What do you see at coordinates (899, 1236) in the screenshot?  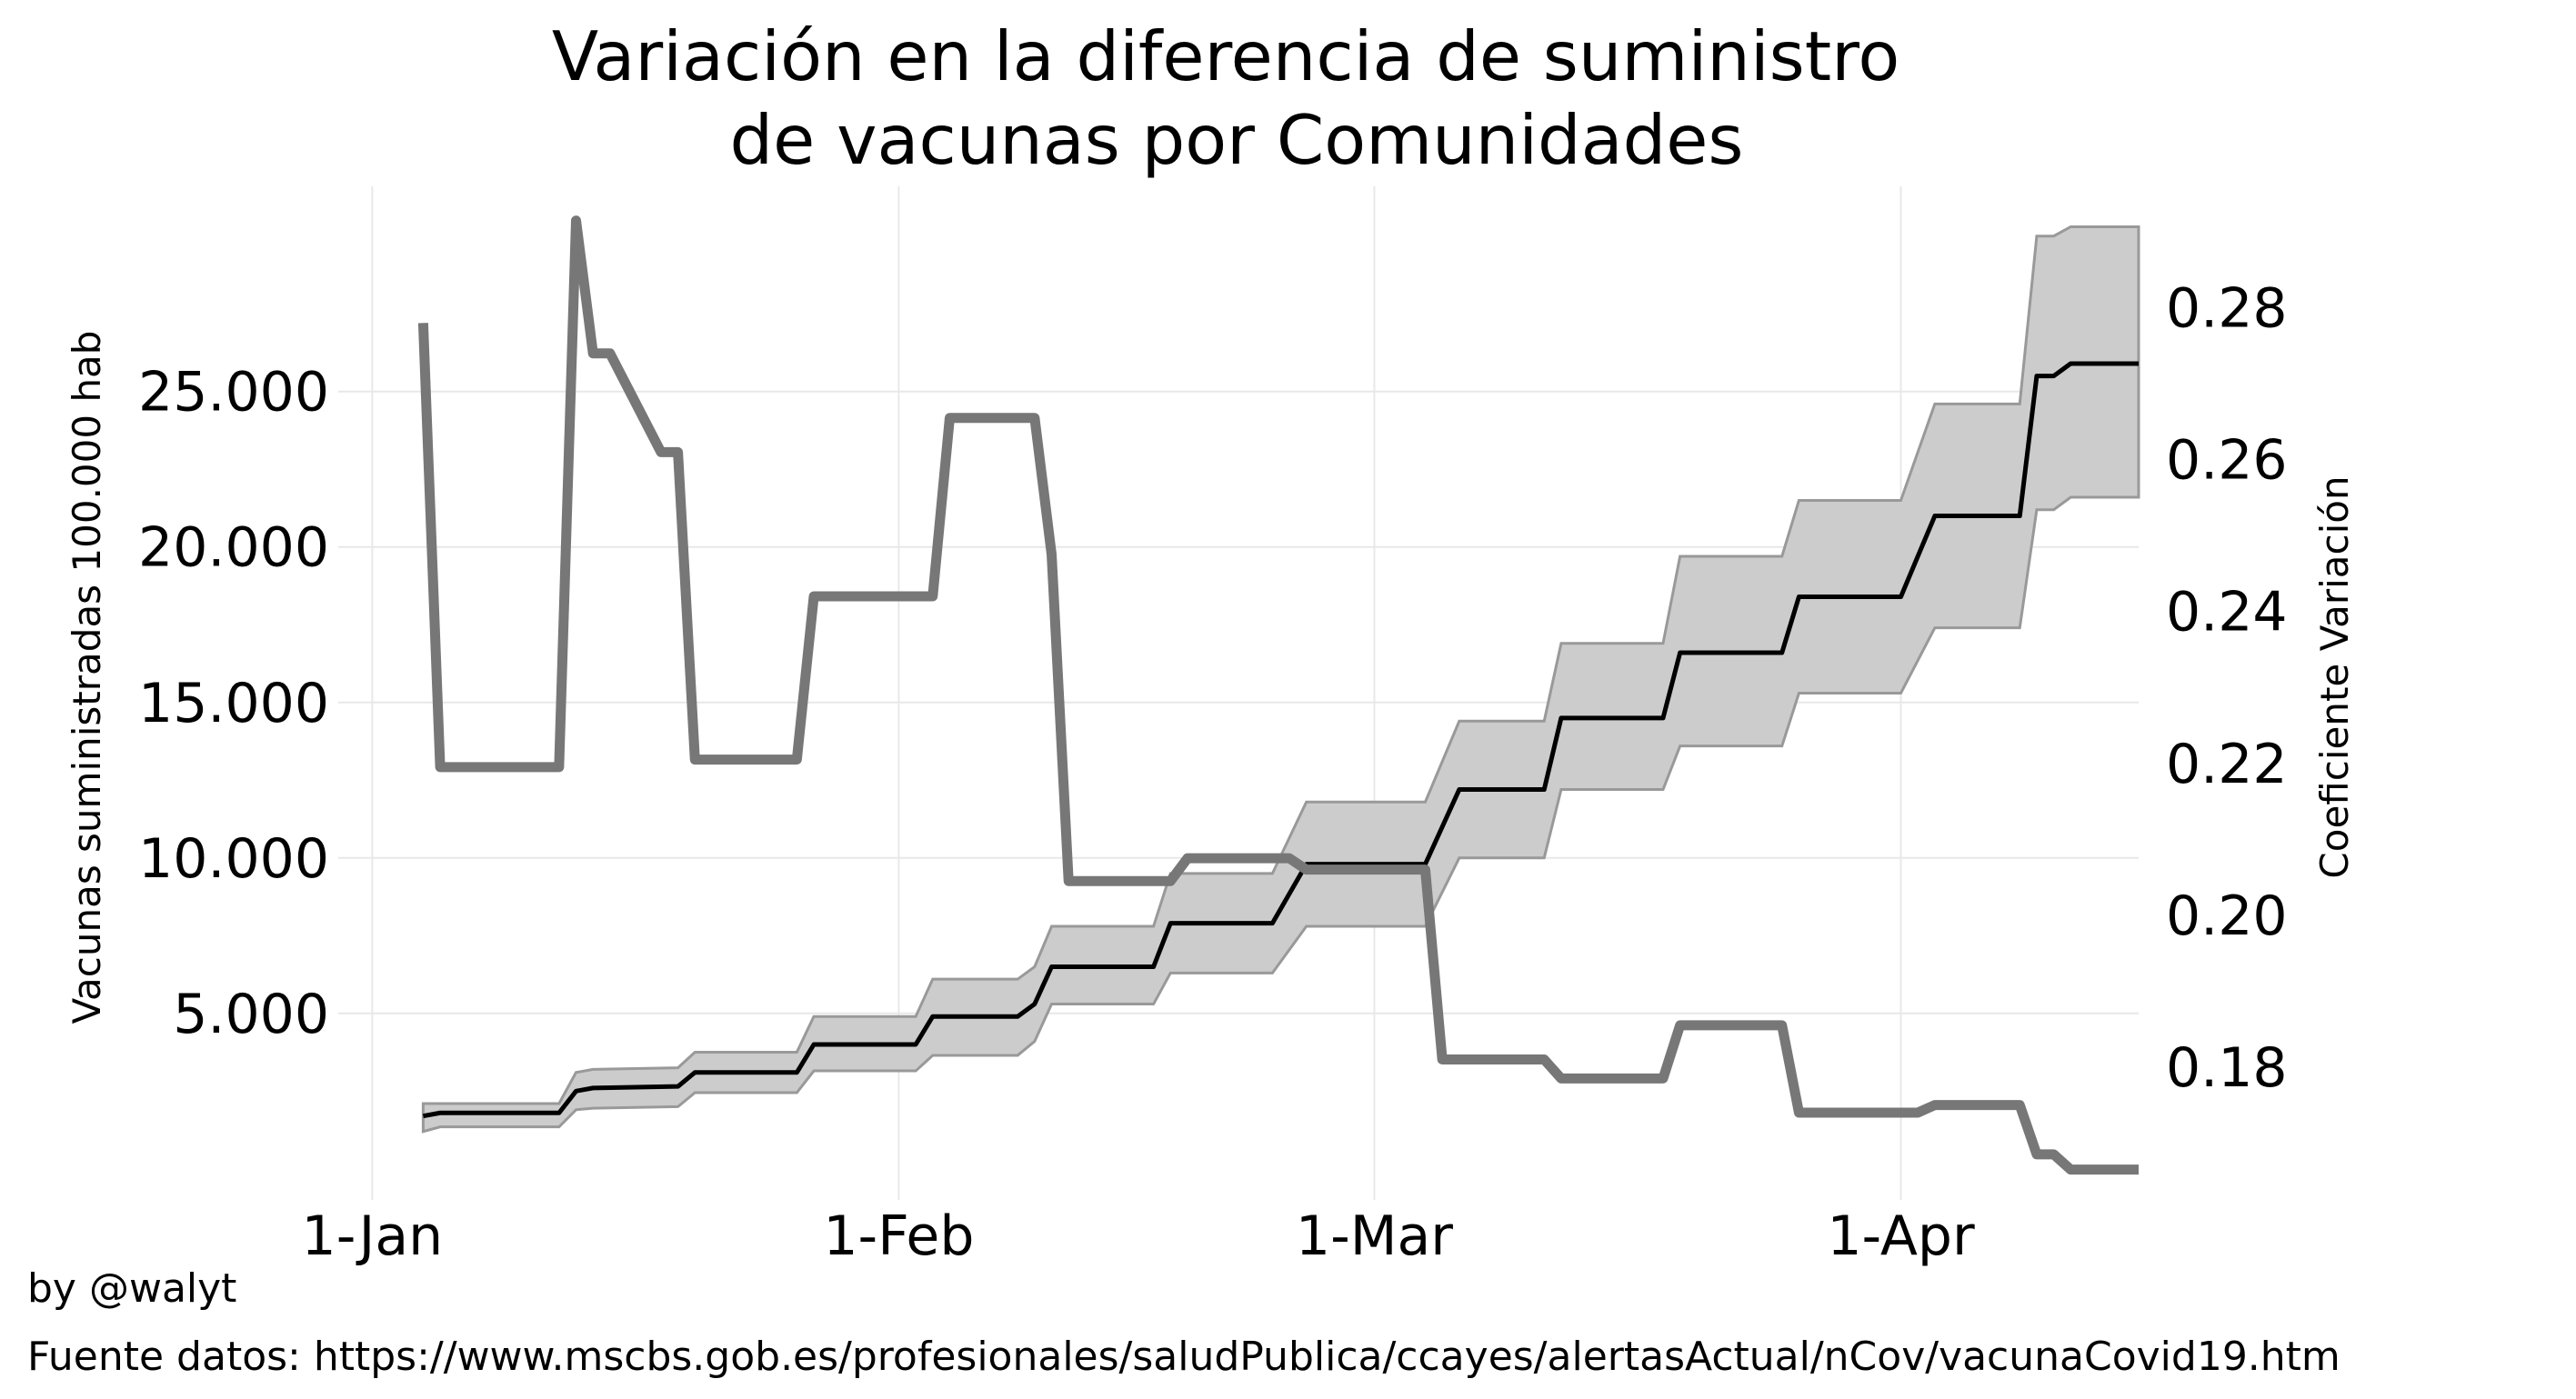 I see `x-tick-label: 1-Feb` at bounding box center [899, 1236].